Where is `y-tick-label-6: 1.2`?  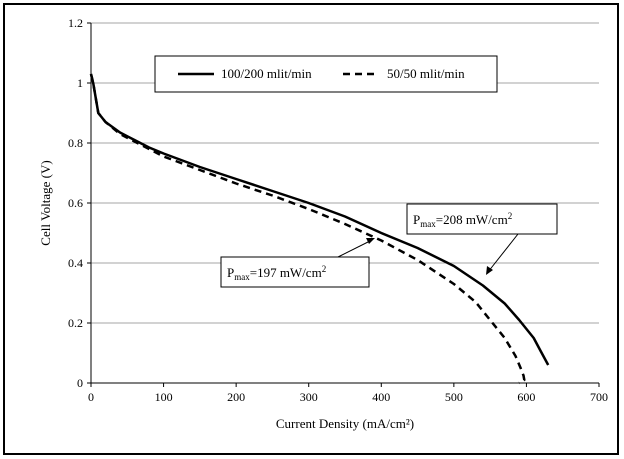
y-tick-label-6: 1.2 is located at coordinates (75, 23).